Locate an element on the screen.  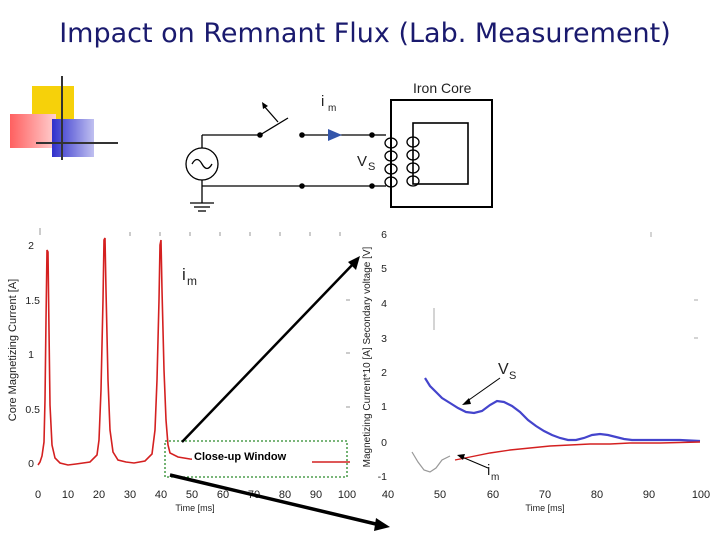
im-trace is located at coordinates (577, 451).